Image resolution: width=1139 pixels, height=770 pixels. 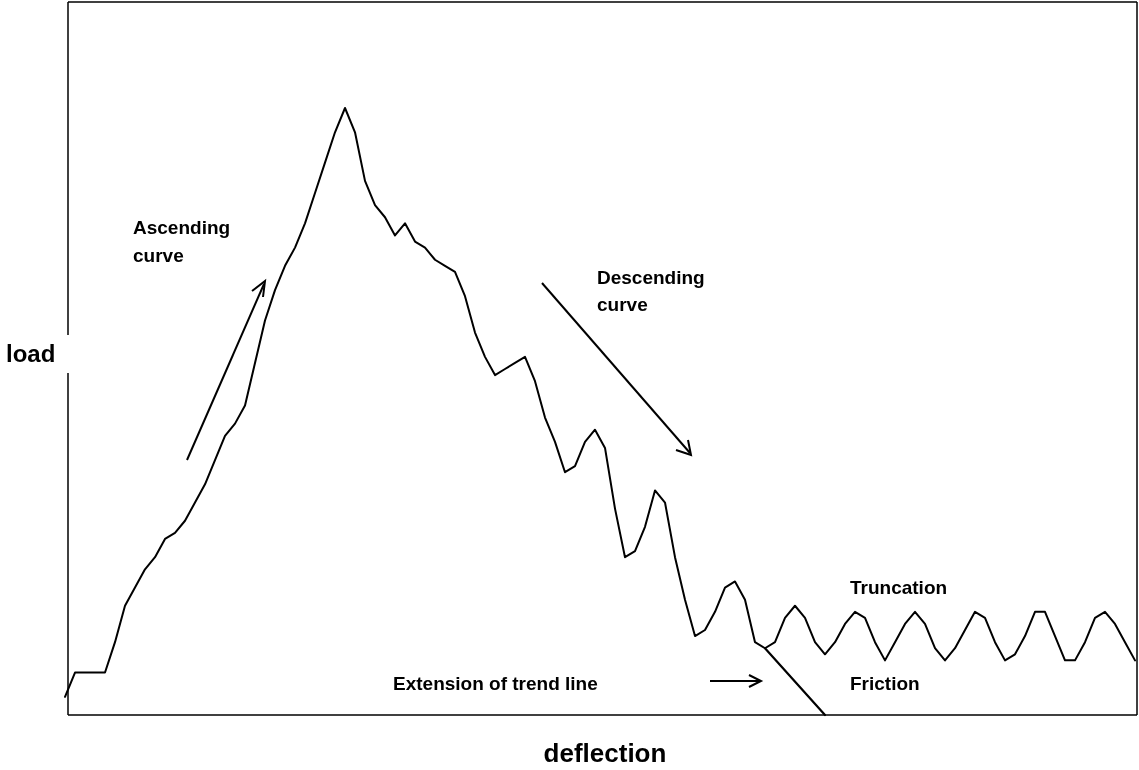 I want to click on annotation: Friction, so click(x=885, y=683).